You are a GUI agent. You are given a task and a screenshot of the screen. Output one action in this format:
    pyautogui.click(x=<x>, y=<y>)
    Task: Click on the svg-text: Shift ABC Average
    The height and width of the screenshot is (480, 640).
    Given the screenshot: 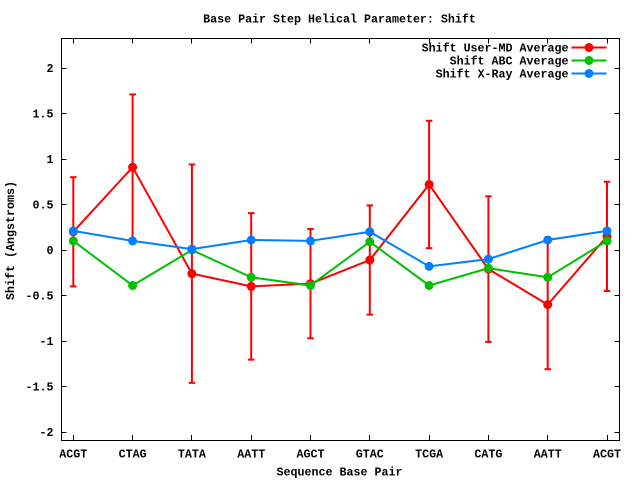 What is the action you would take?
    pyautogui.click(x=509, y=61)
    